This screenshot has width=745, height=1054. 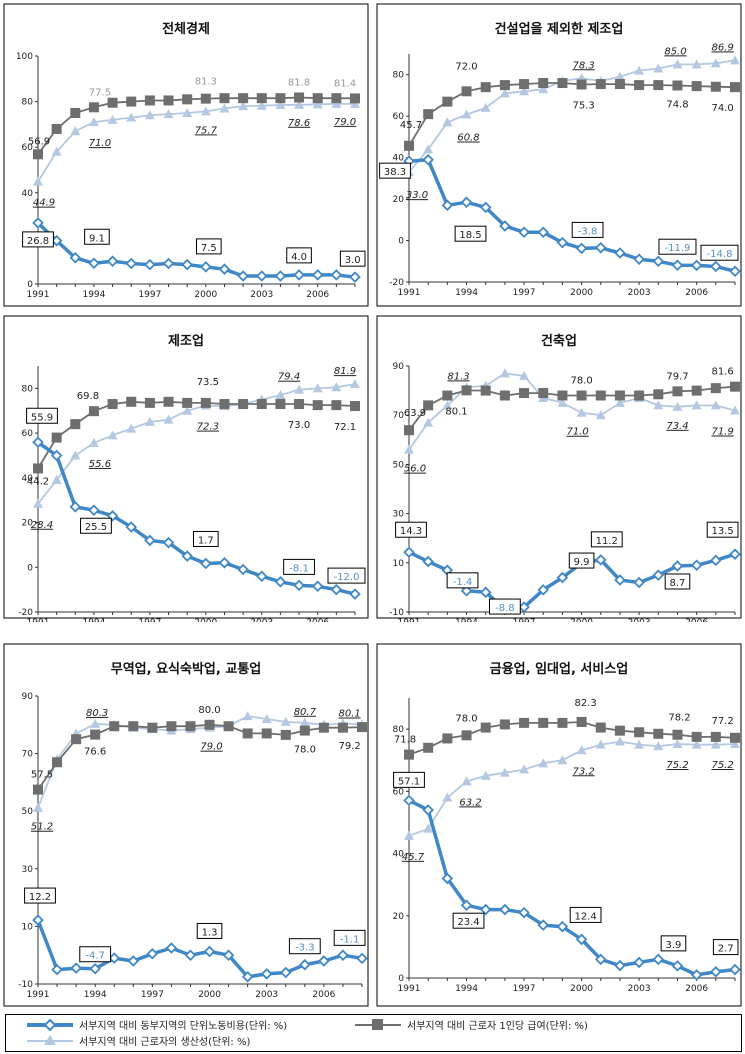 What do you see at coordinates (583, 771) in the screenshot?
I see `data-label: 73.2` at bounding box center [583, 771].